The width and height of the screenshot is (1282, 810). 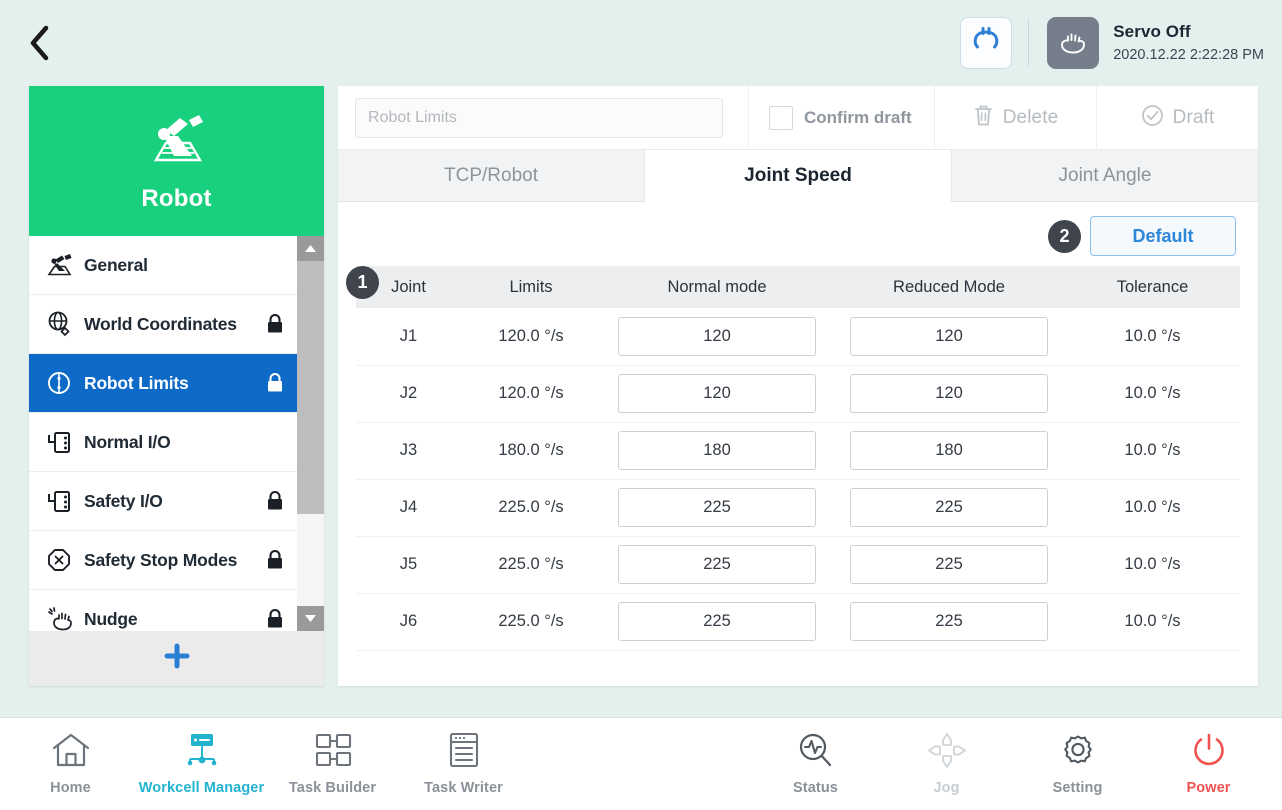 I want to click on power-icon, so click(x=1209, y=753).